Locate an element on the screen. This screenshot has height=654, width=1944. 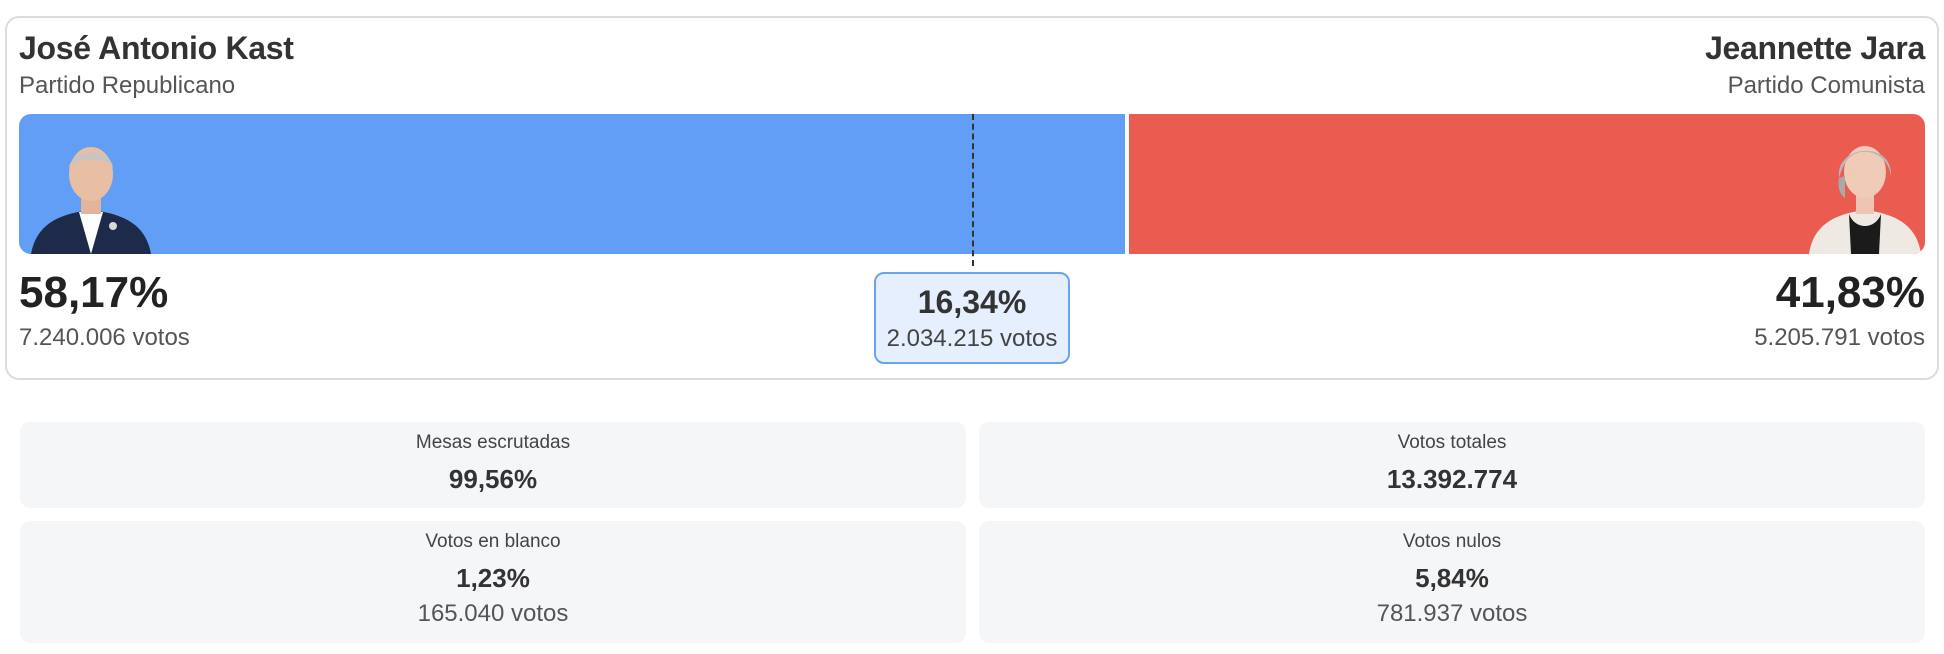
stat-value: 99,56% is located at coordinates (493, 479).